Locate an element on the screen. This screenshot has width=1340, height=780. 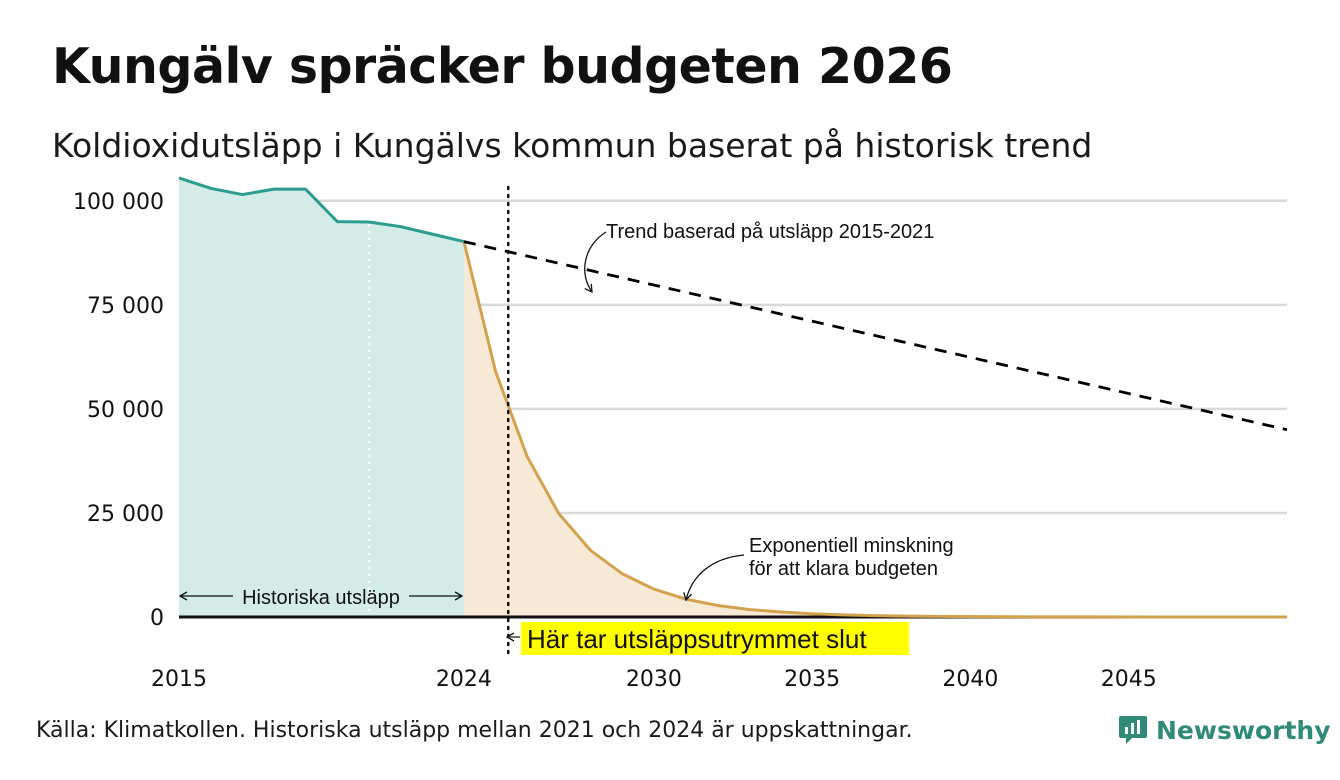
x-tick-label: 2015 is located at coordinates (179, 679).